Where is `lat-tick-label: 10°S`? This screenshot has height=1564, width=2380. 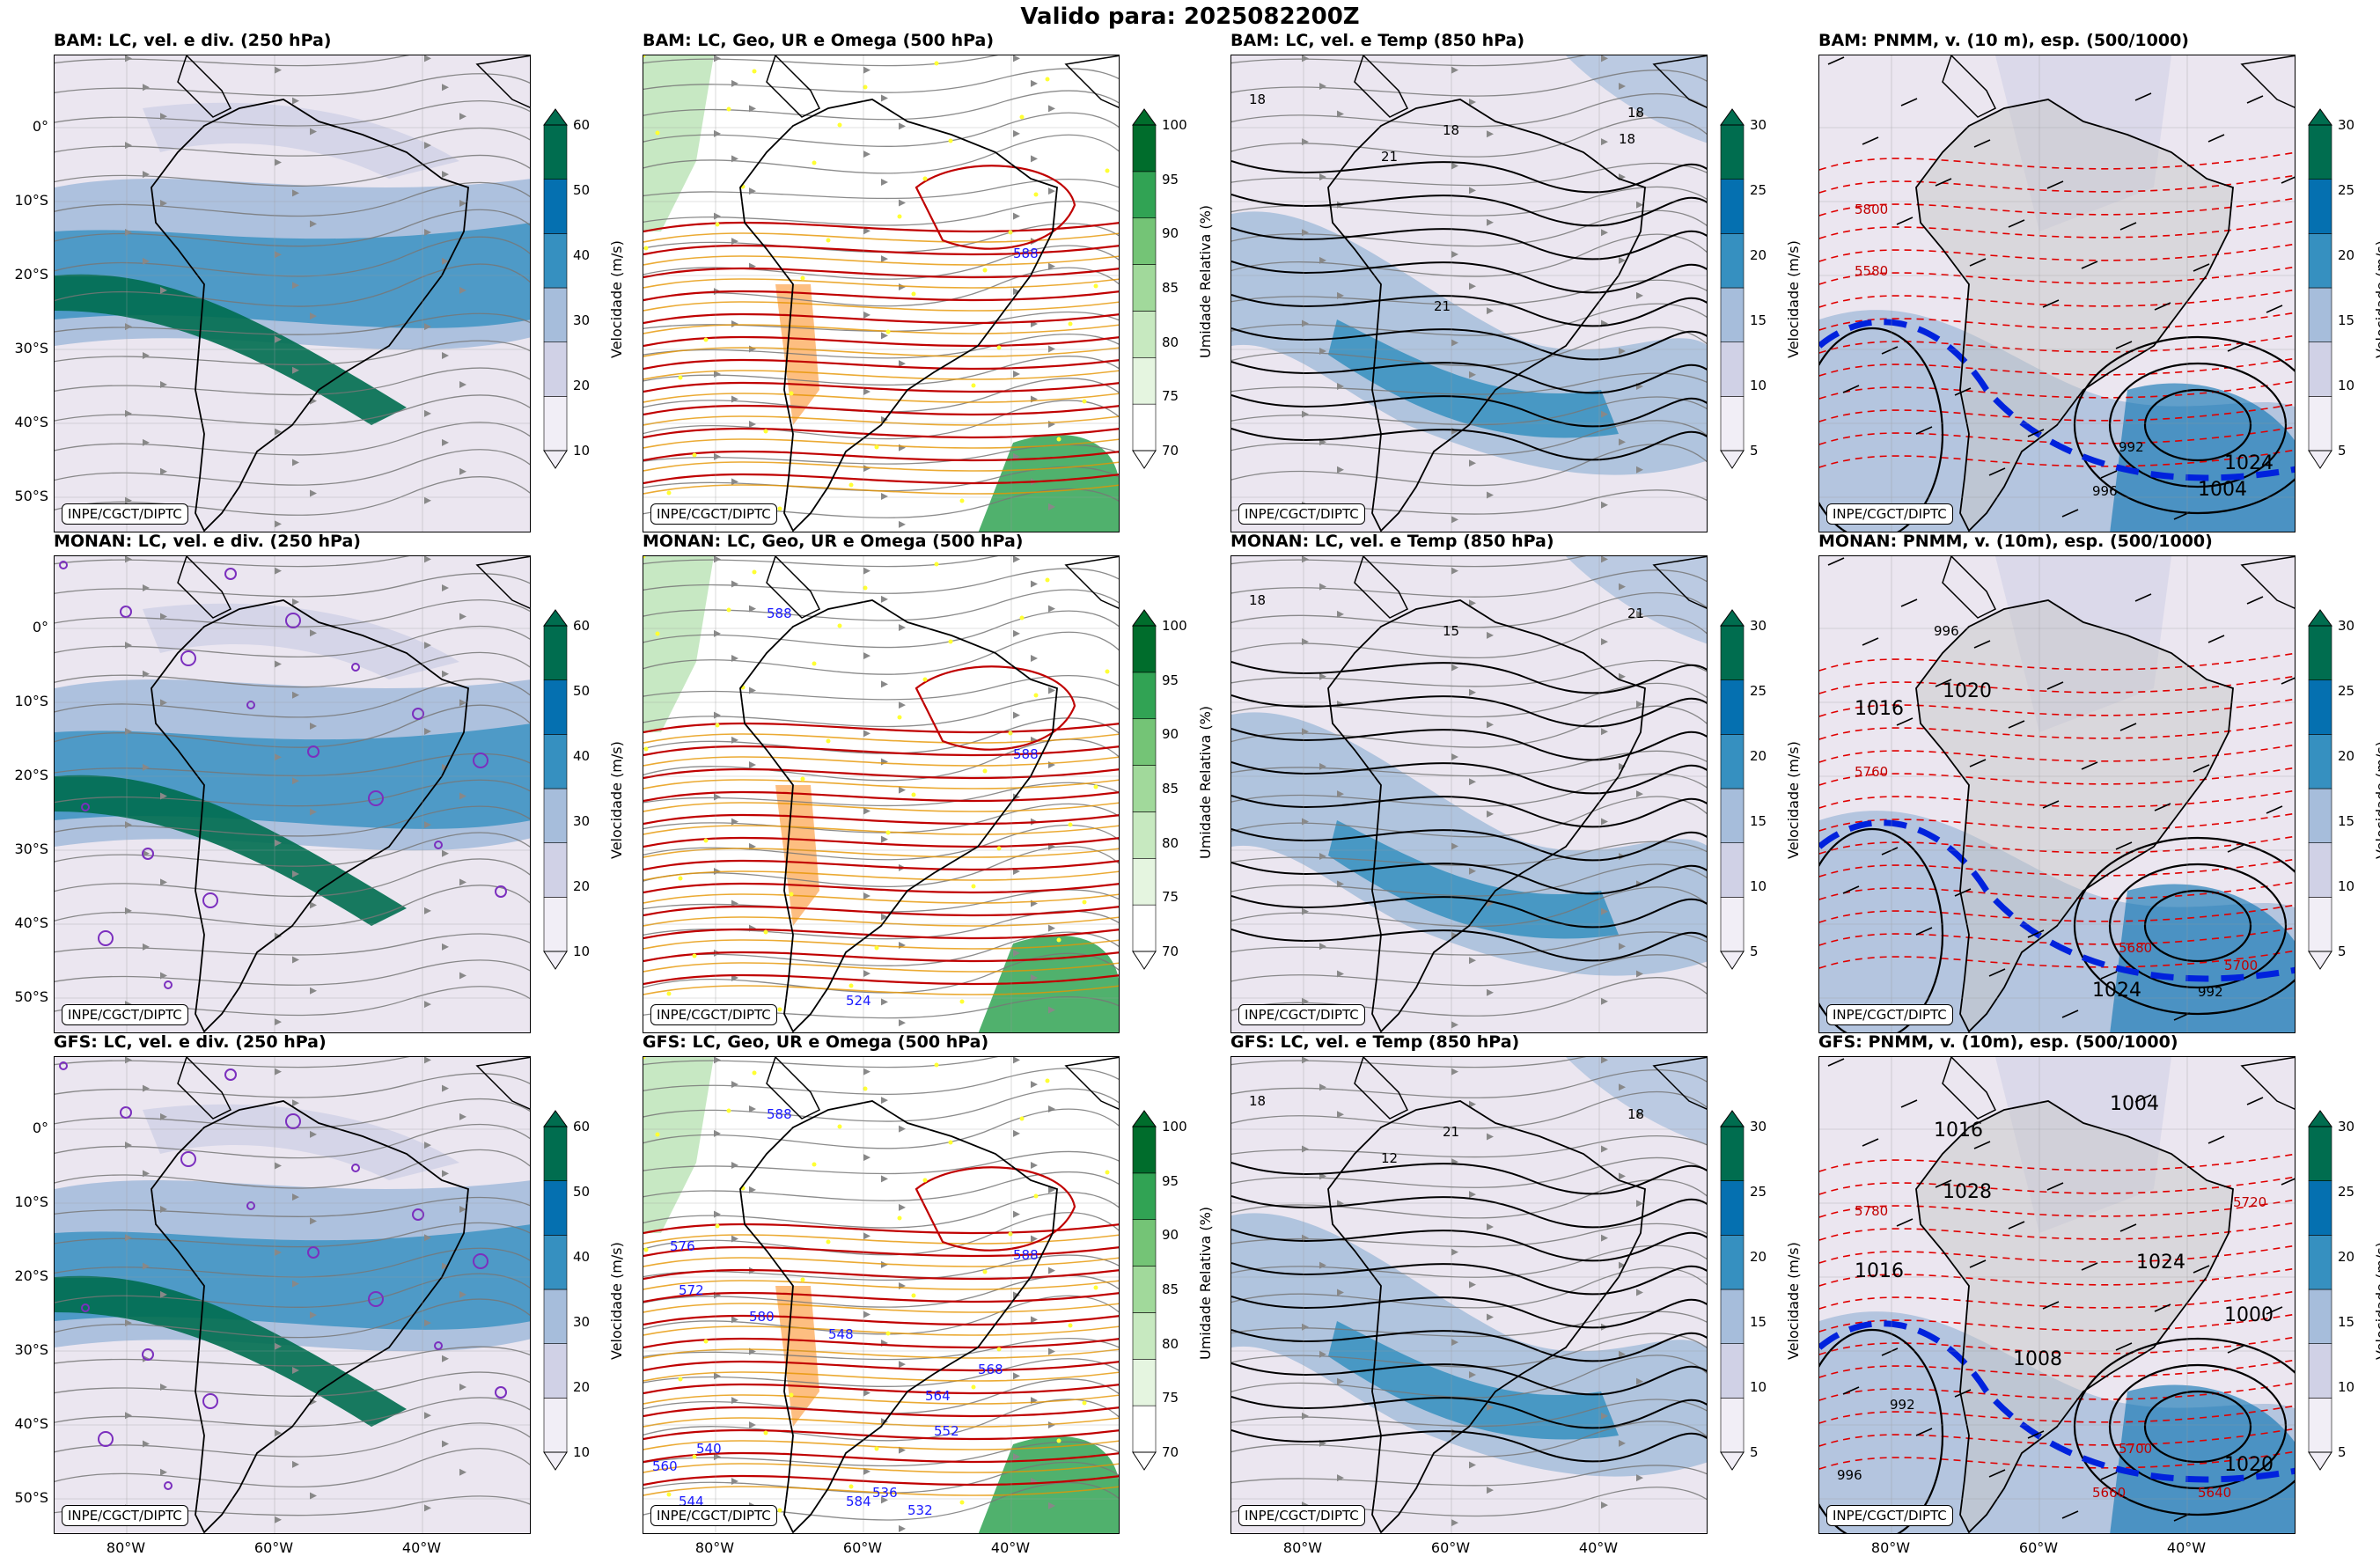 lat-tick-label: 10°S is located at coordinates (31, 201).